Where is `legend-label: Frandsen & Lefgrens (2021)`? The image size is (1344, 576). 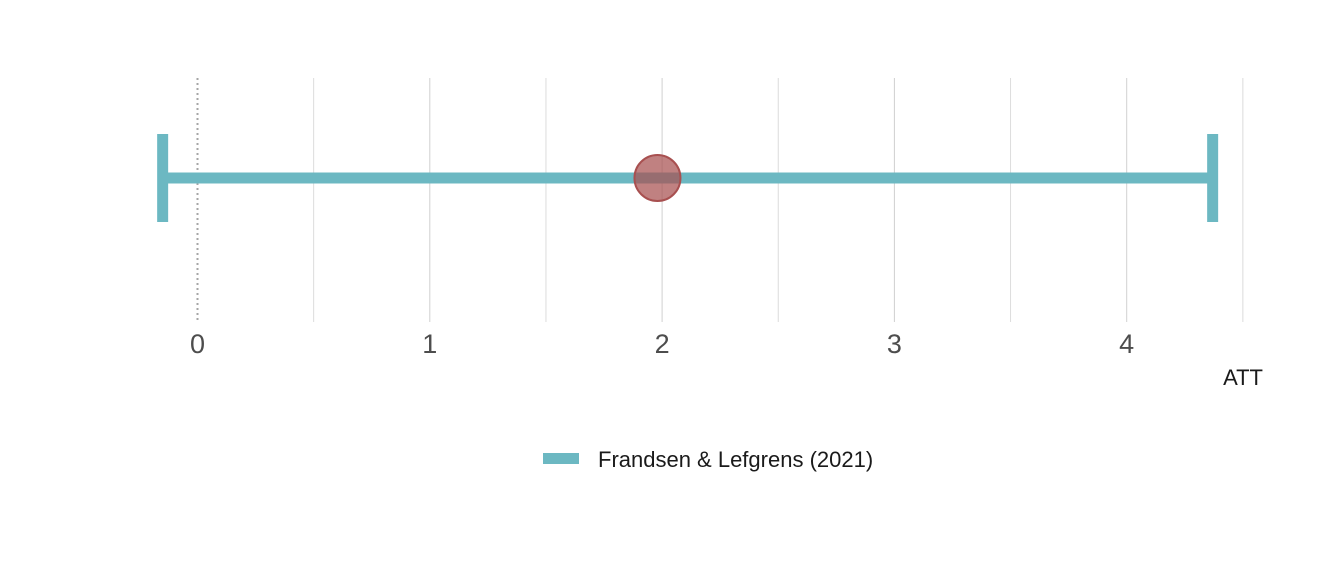
legend-label: Frandsen & Lefgrens (2021) is located at coordinates (735, 459).